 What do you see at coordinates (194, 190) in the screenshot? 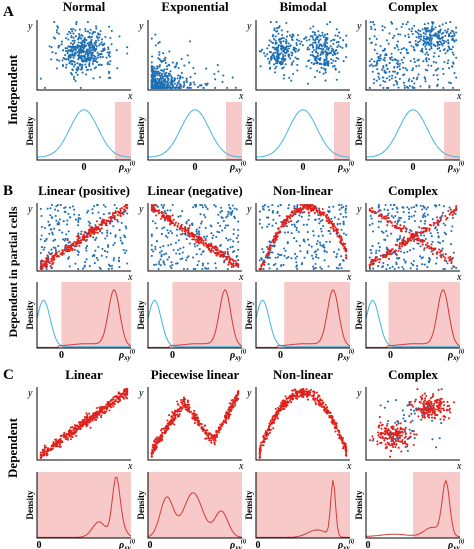
I see `panel-title: Linear (negative)` at bounding box center [194, 190].